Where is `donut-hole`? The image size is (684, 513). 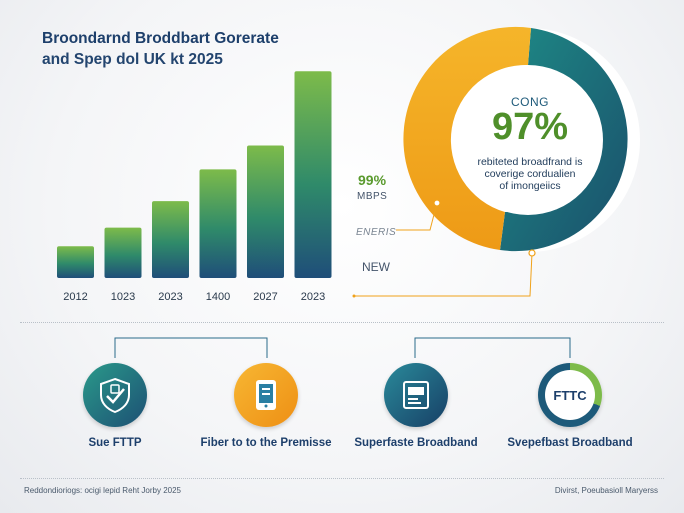
donut-hole is located at coordinates (528, 140).